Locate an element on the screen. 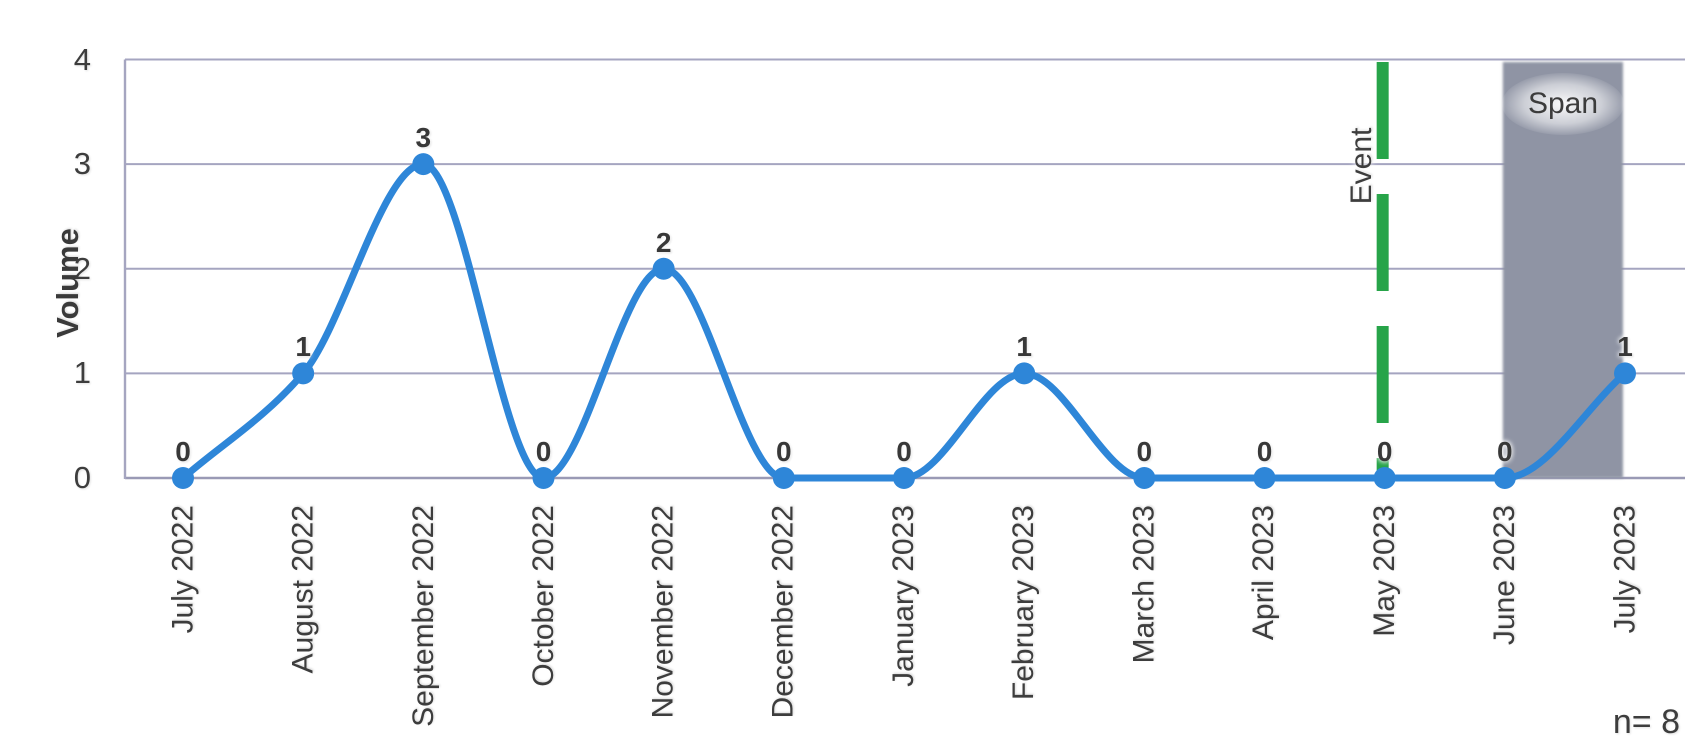 This screenshot has height=754, width=1700. x-tick-label: January 2023 is located at coordinates (903, 596).